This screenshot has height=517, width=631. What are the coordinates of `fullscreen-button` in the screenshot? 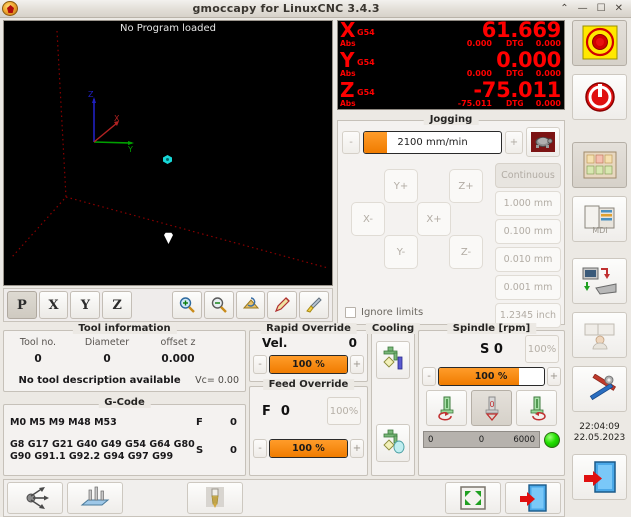 It's located at (473, 498).